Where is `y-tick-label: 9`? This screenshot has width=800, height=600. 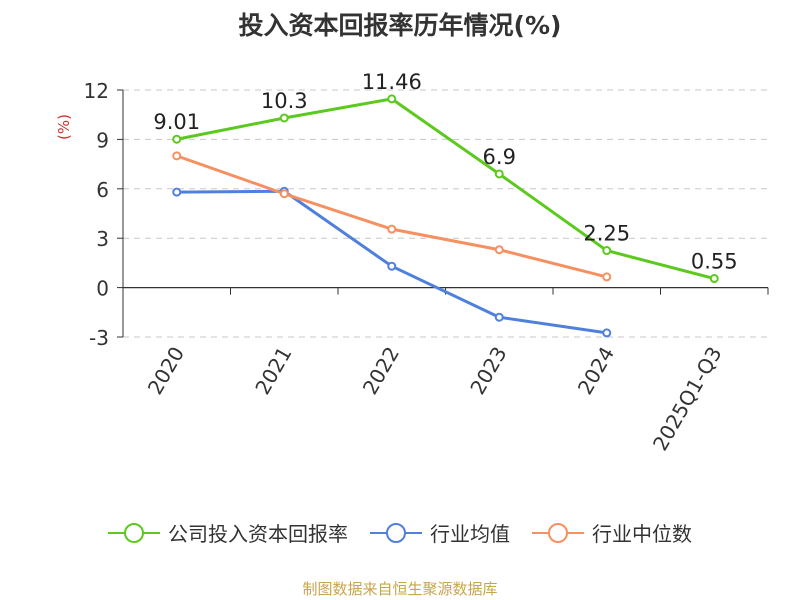 y-tick-label: 9 is located at coordinates (102, 140).